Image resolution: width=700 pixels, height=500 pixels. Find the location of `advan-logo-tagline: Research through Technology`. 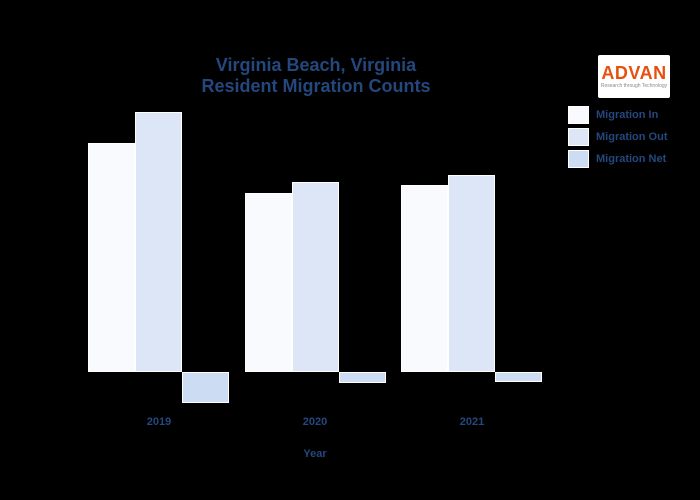

advan-logo-tagline: Research through Technology is located at coordinates (634, 86).